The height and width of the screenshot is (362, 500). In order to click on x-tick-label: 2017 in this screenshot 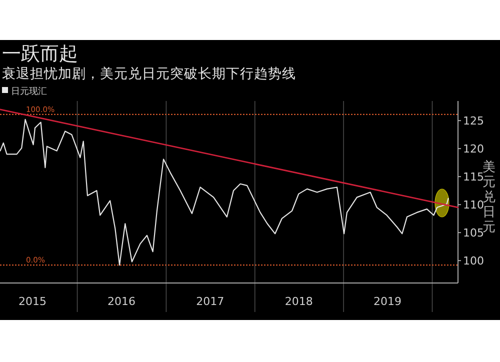, I will do `click(210, 301)`.